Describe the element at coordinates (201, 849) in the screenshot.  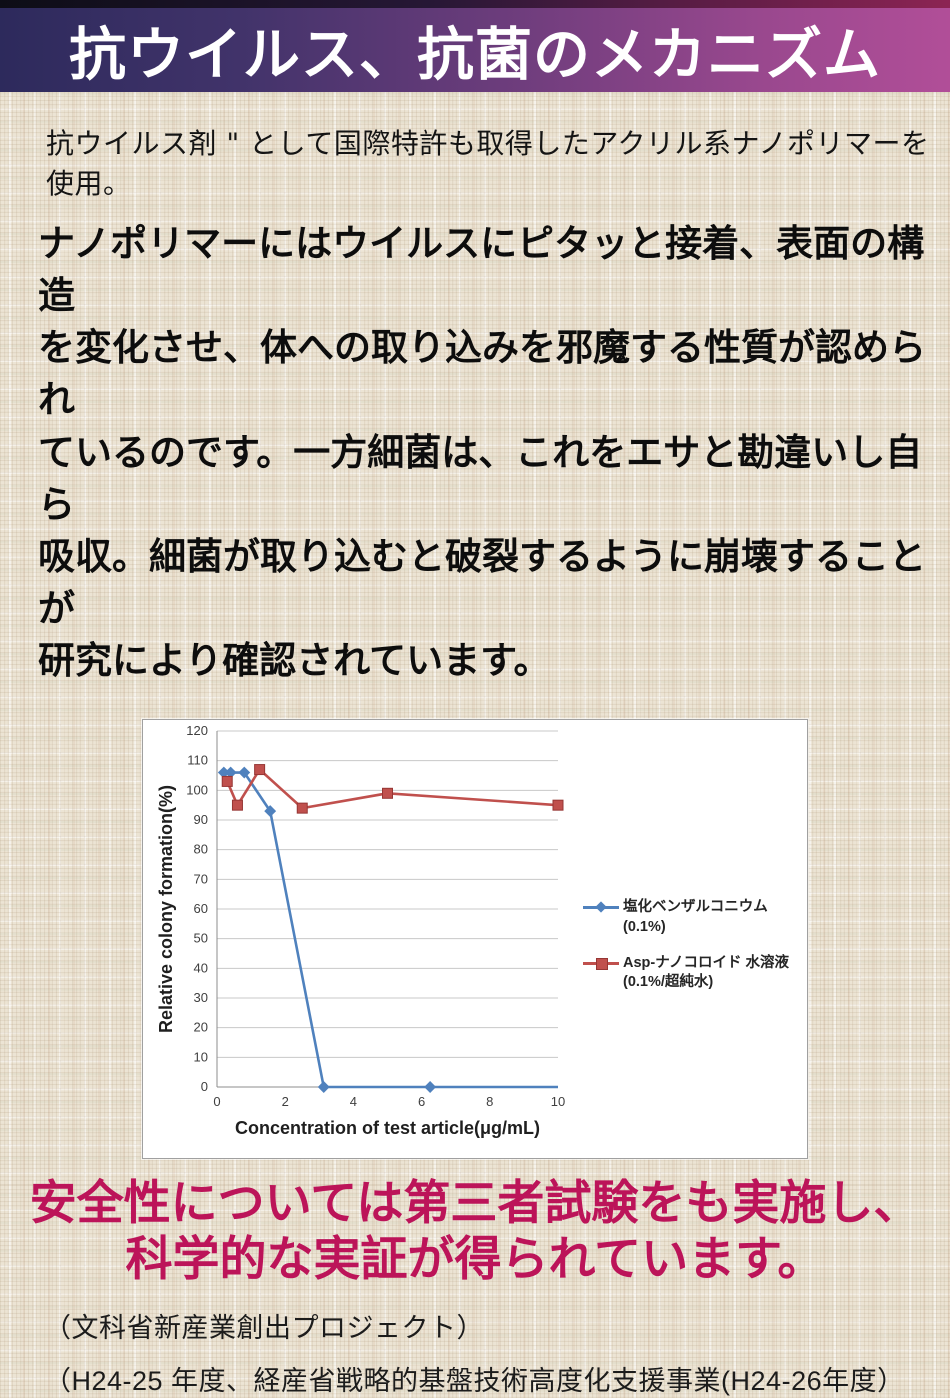
I see `svg-text: 80` at that location.